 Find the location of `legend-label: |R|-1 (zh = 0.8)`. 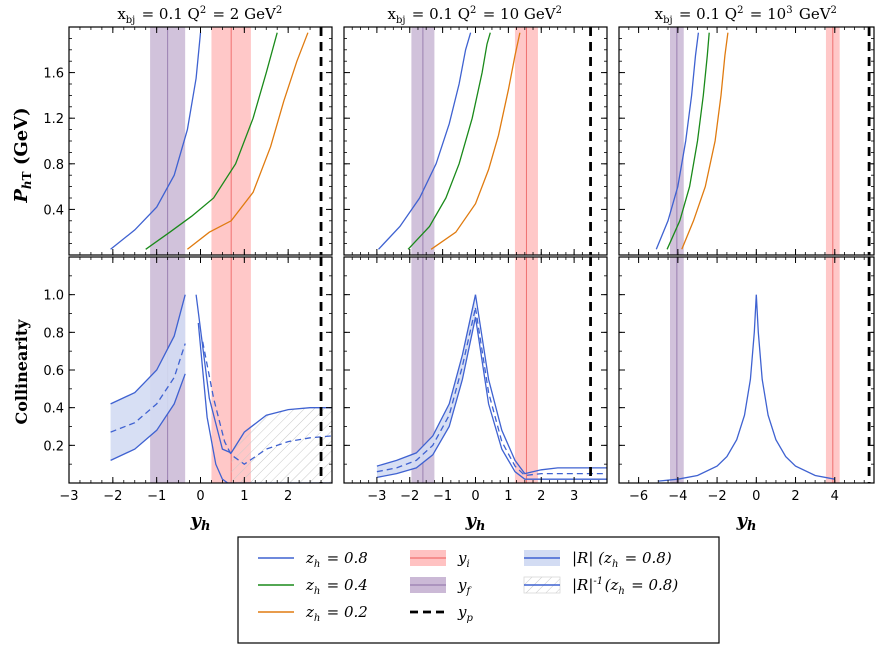

legend-label: |R|-1 (zh = 0.8) is located at coordinates (625, 586).